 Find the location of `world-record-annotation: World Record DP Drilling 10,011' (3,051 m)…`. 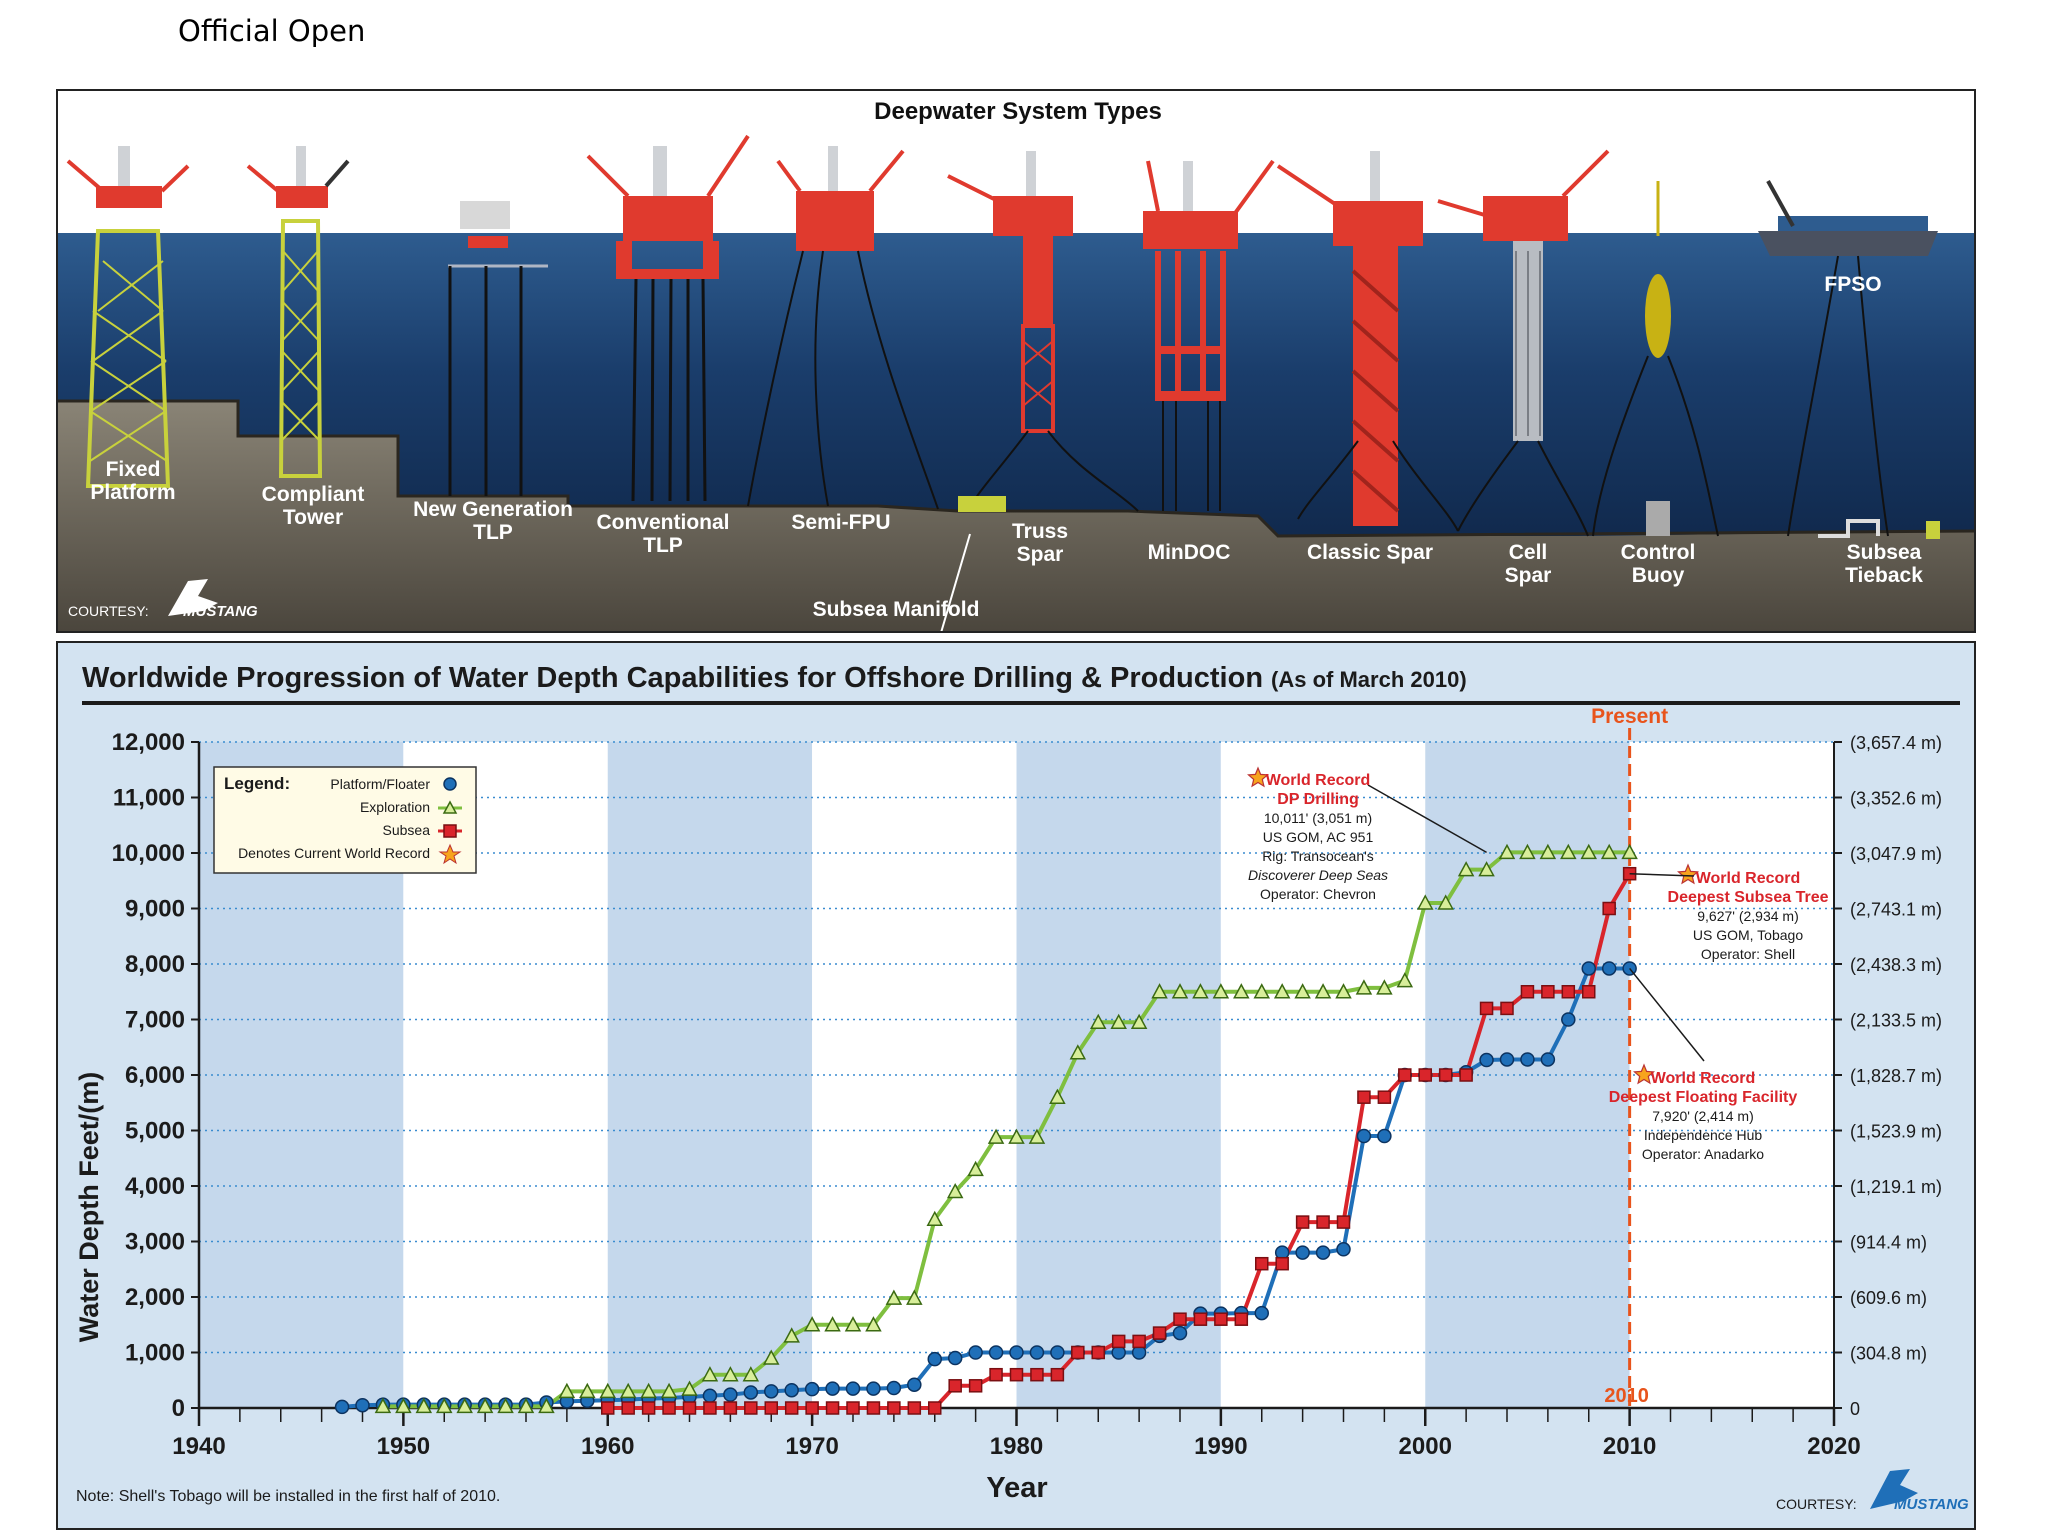

world-record-annotation: World Record DP Drilling 10,011' (3,051 m)… is located at coordinates (1367, 834).